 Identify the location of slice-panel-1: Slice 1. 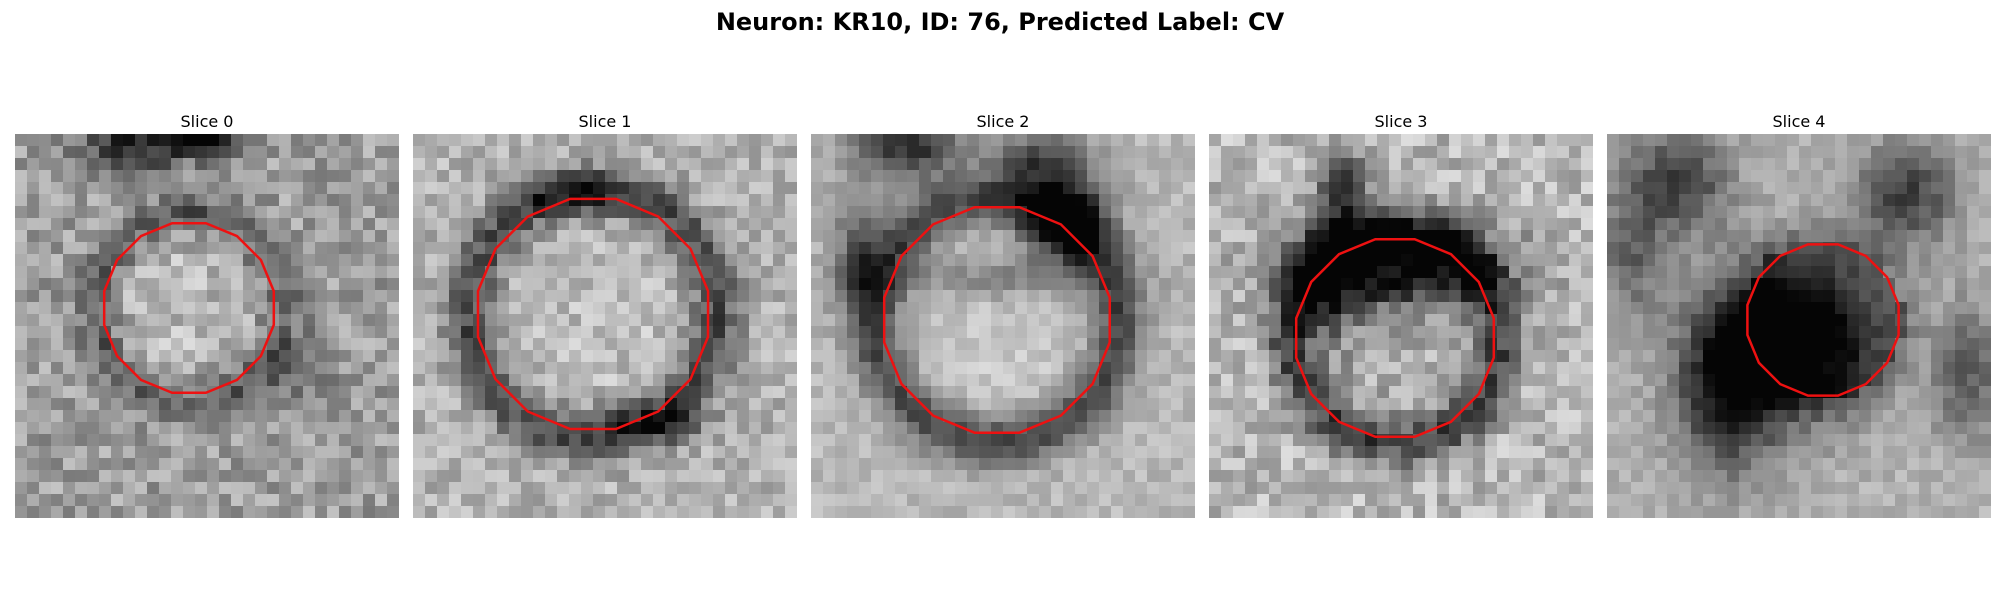
(605, 314).